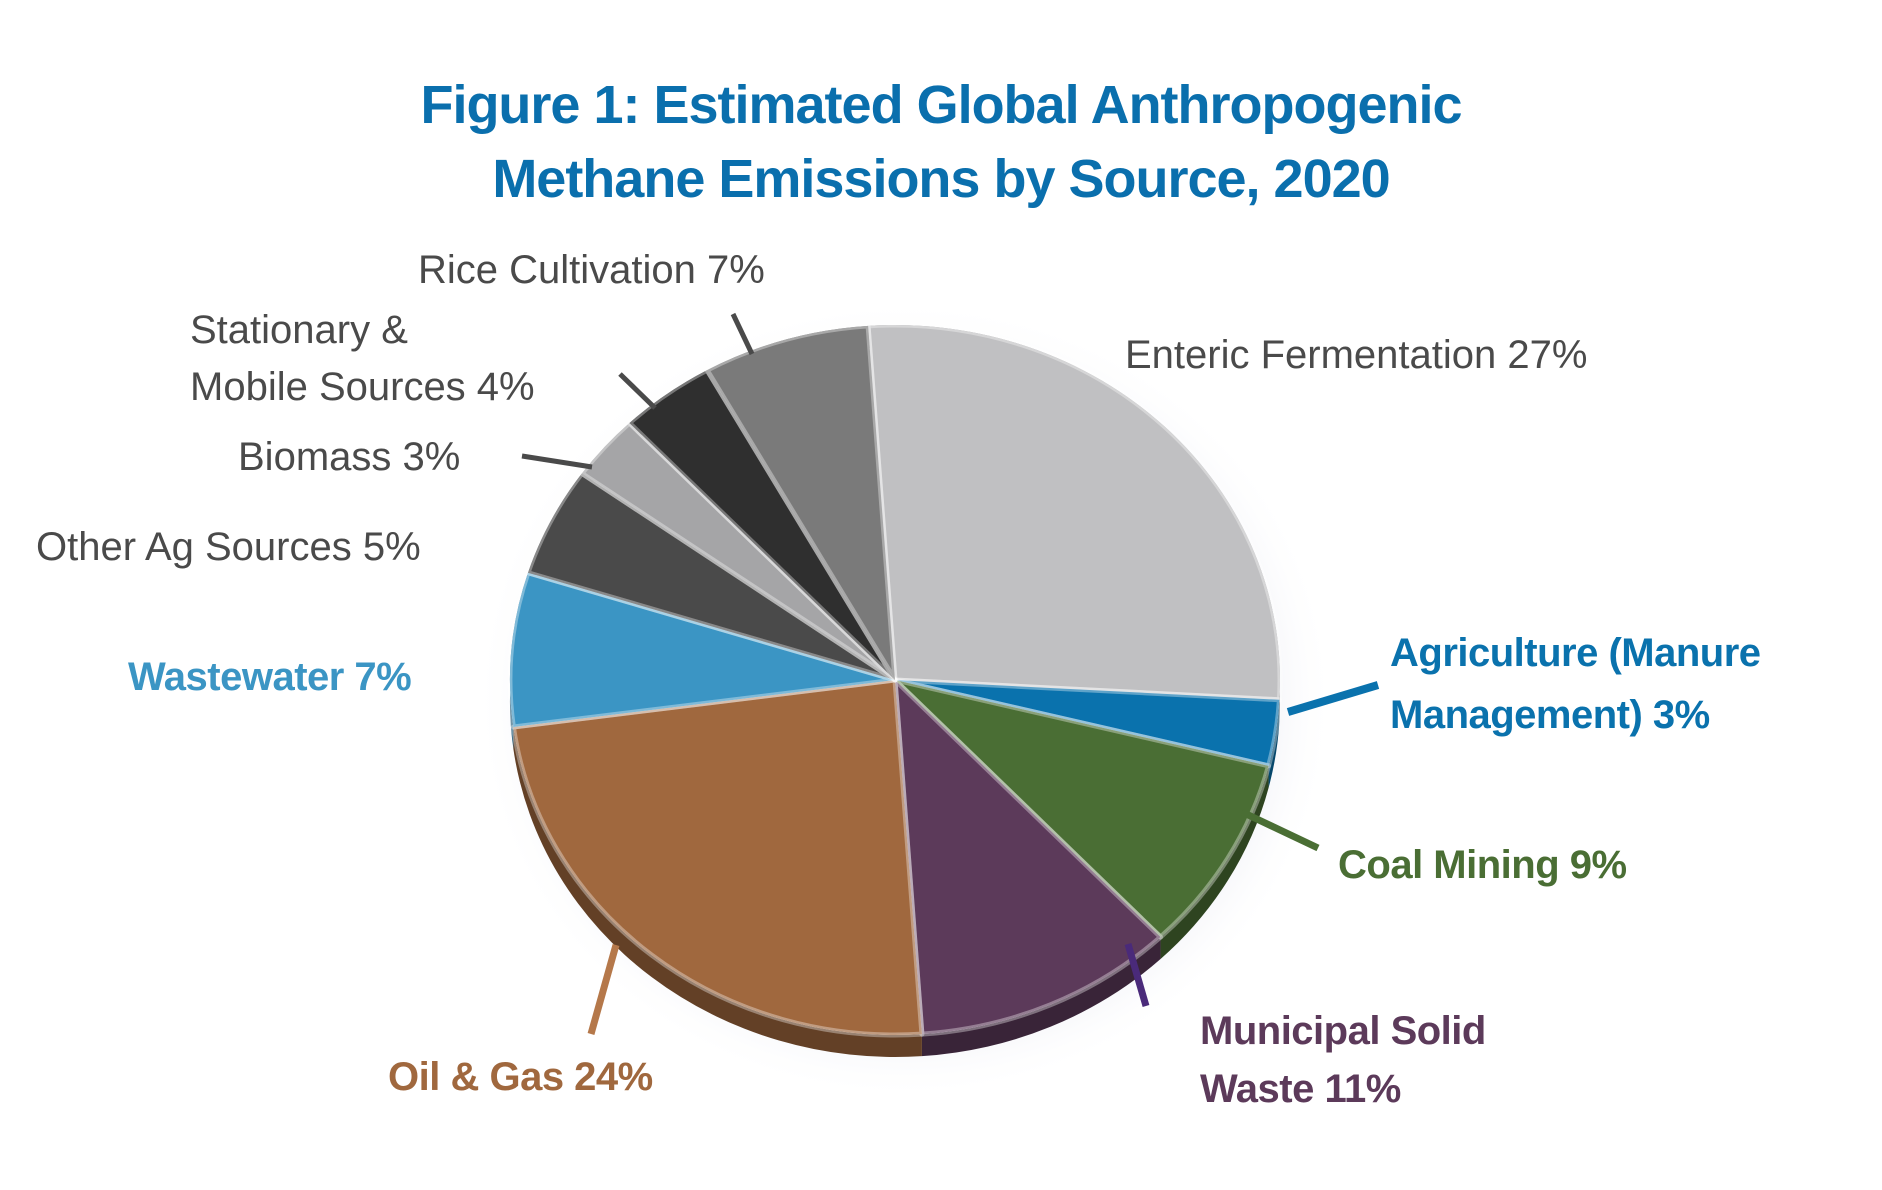 This screenshot has width=1882, height=1190. I want to click on leader-msw, so click(1137, 975).